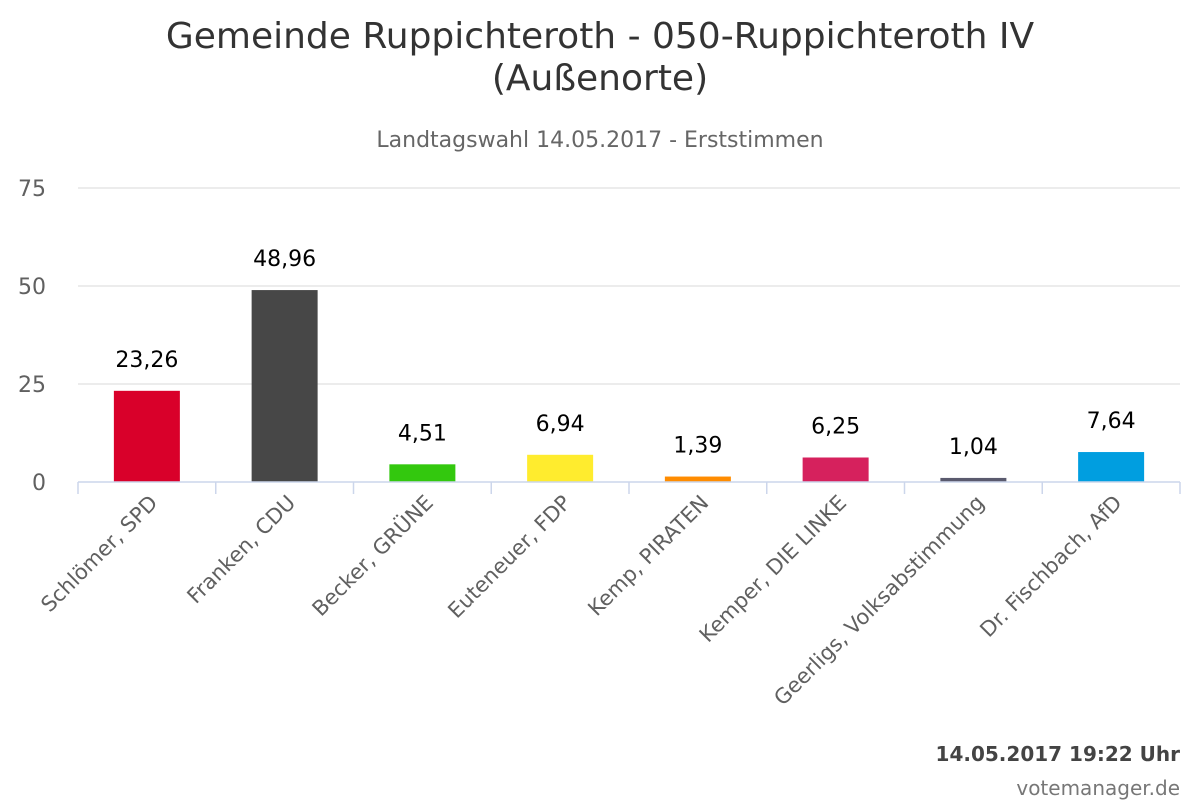 This screenshot has height=800, width=1200. What do you see at coordinates (32, 385) in the screenshot?
I see `y-tick-label: 25` at bounding box center [32, 385].